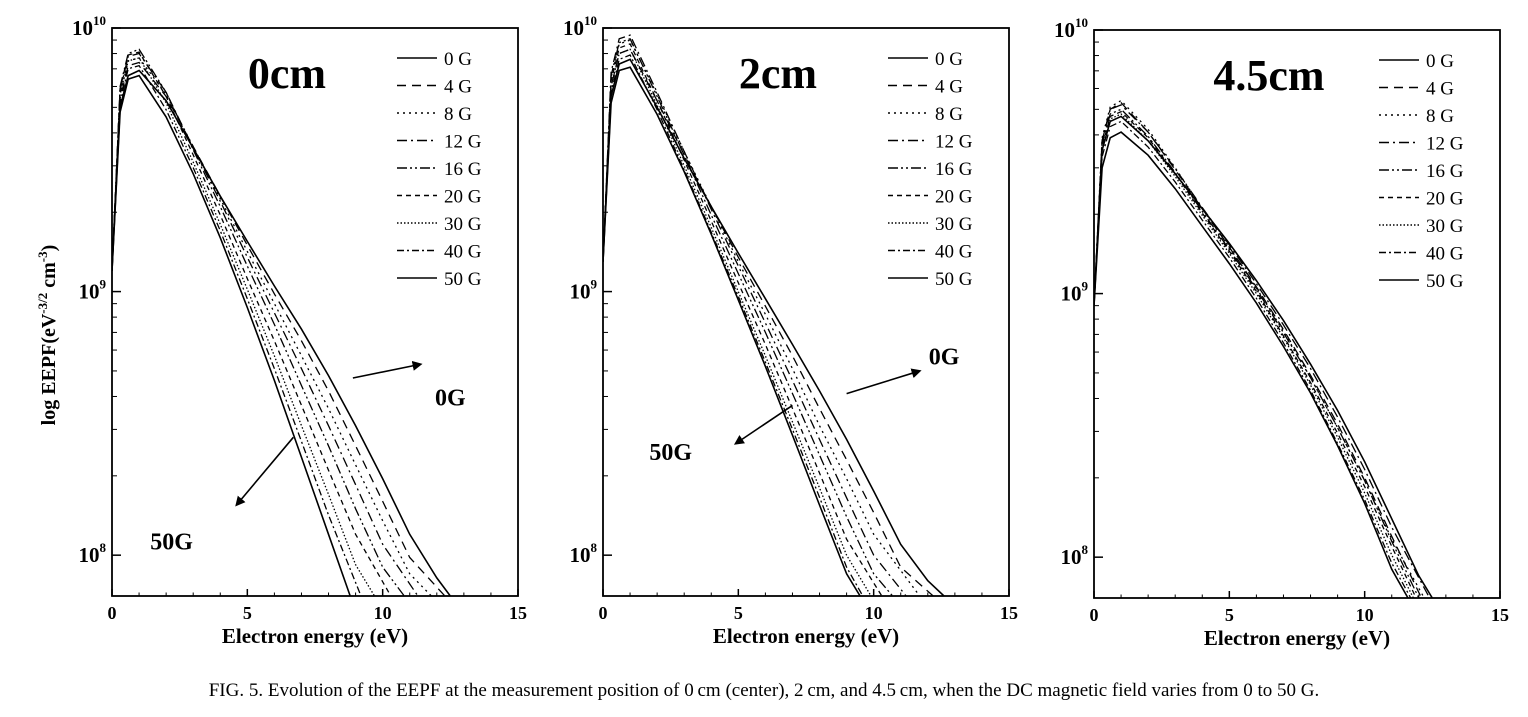 This screenshot has height=717, width=1528. Describe the element at coordinates (778, 73) in the screenshot. I see `panel-title: 2cm` at that location.